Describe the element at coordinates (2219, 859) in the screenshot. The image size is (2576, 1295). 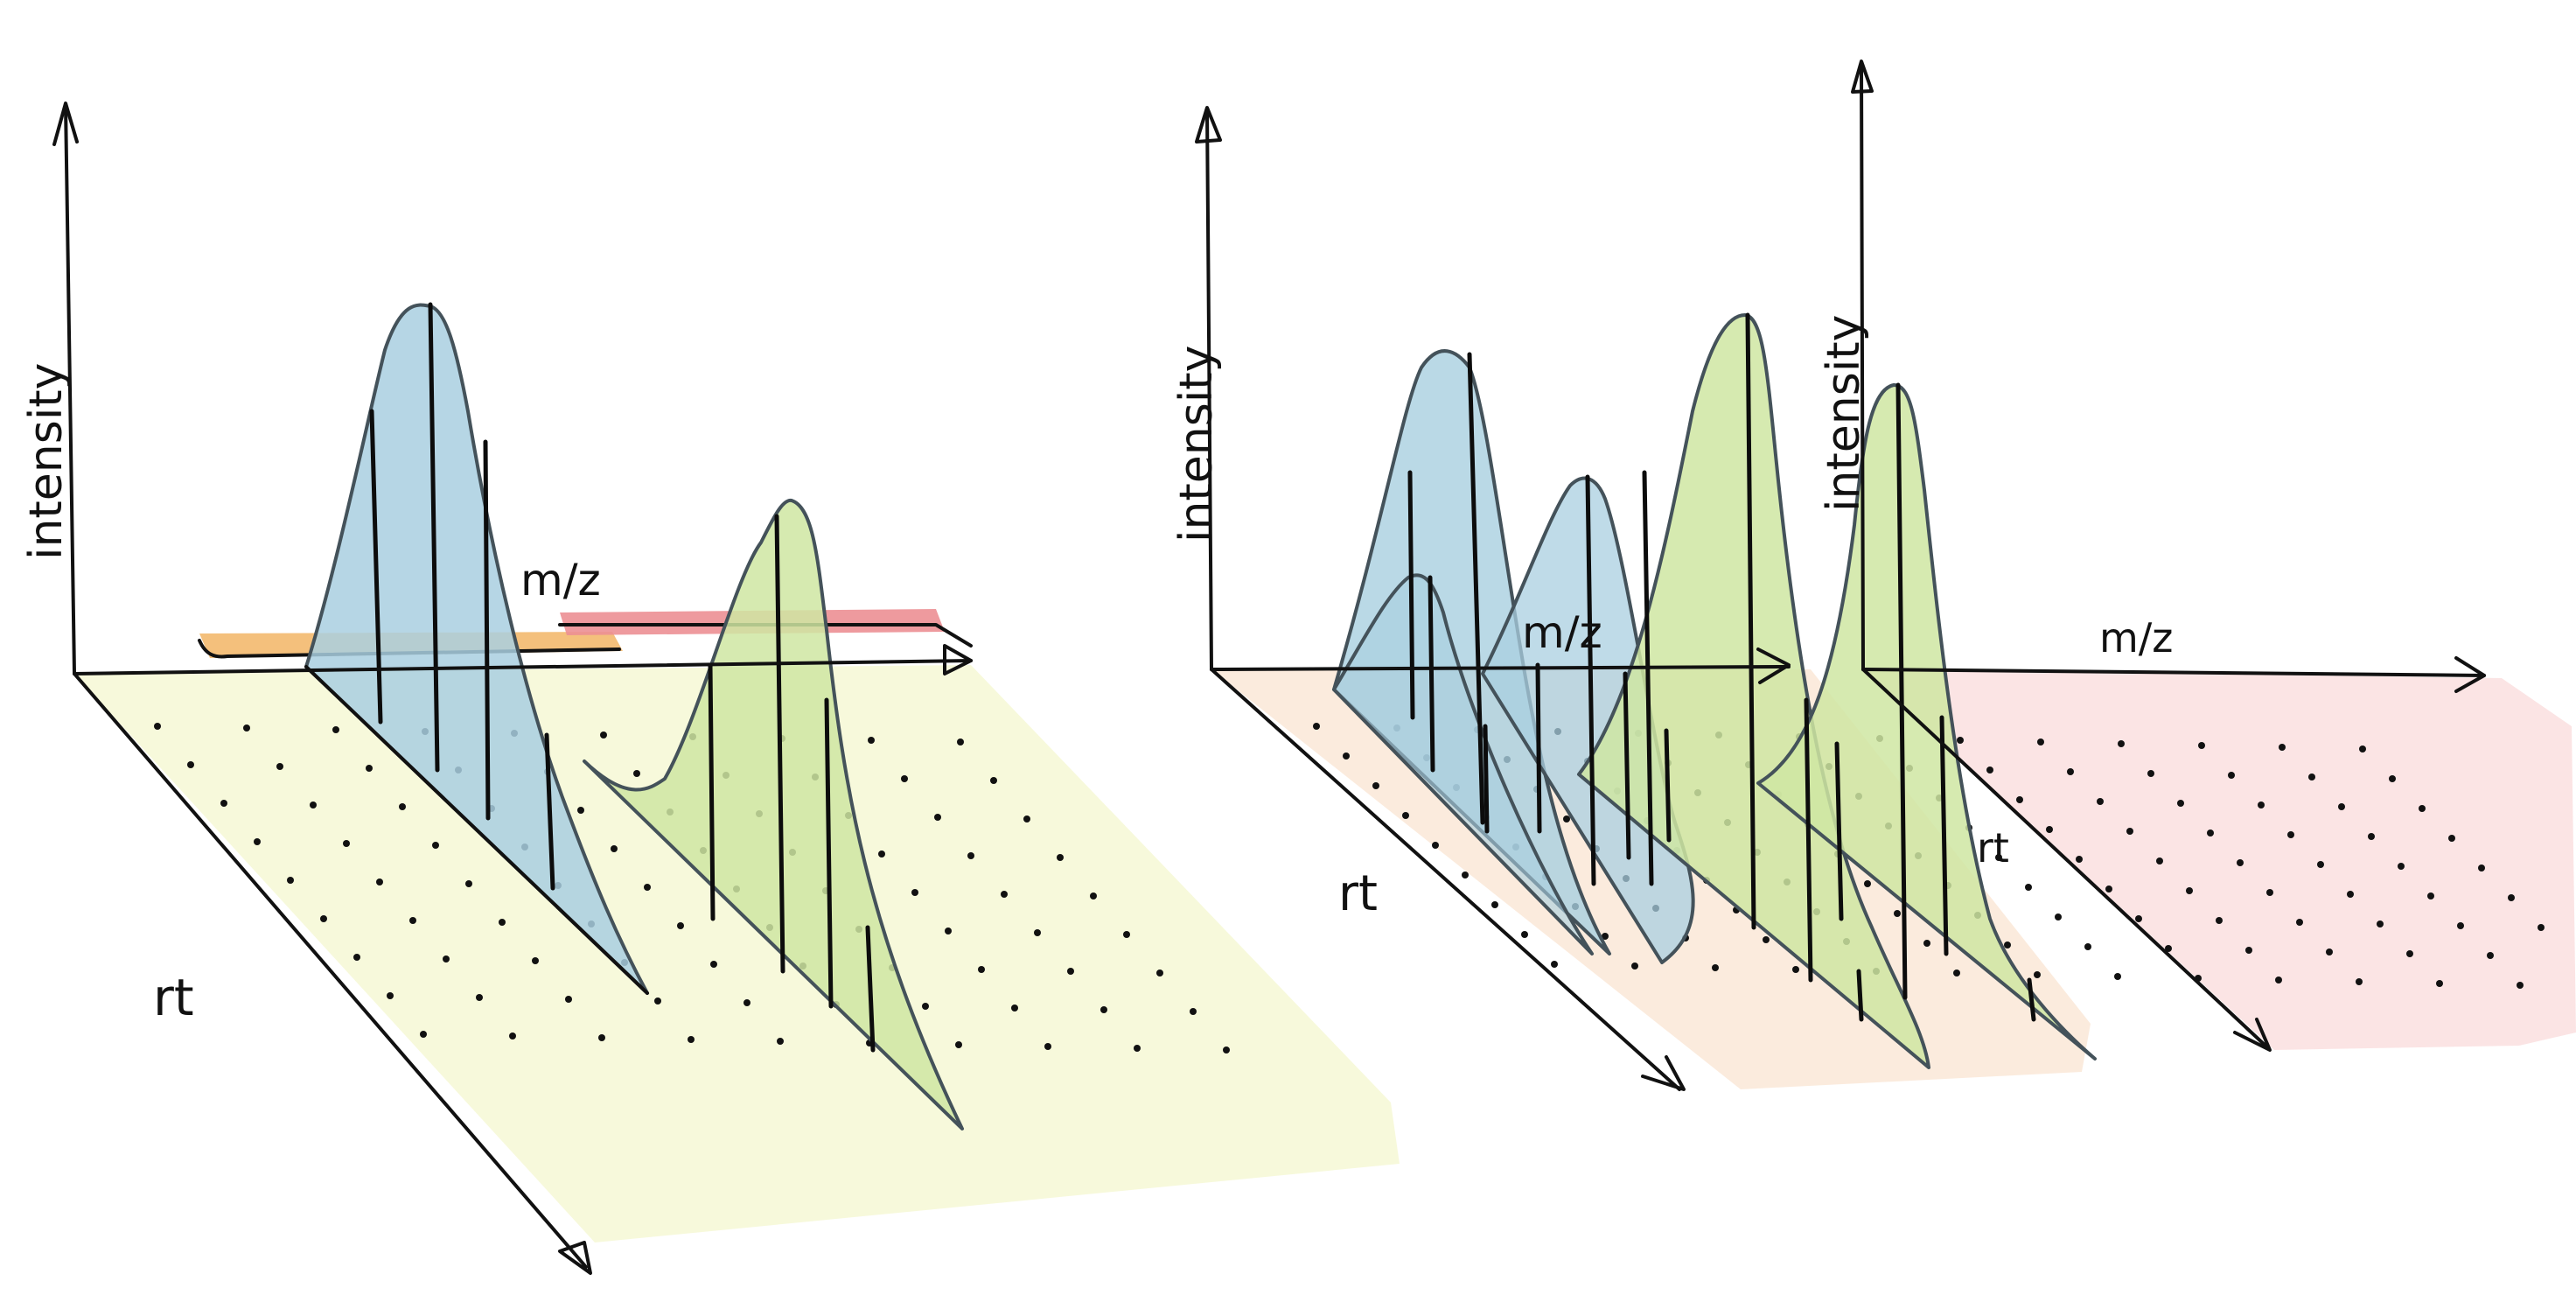
I see `right-floor-plane-b` at that location.